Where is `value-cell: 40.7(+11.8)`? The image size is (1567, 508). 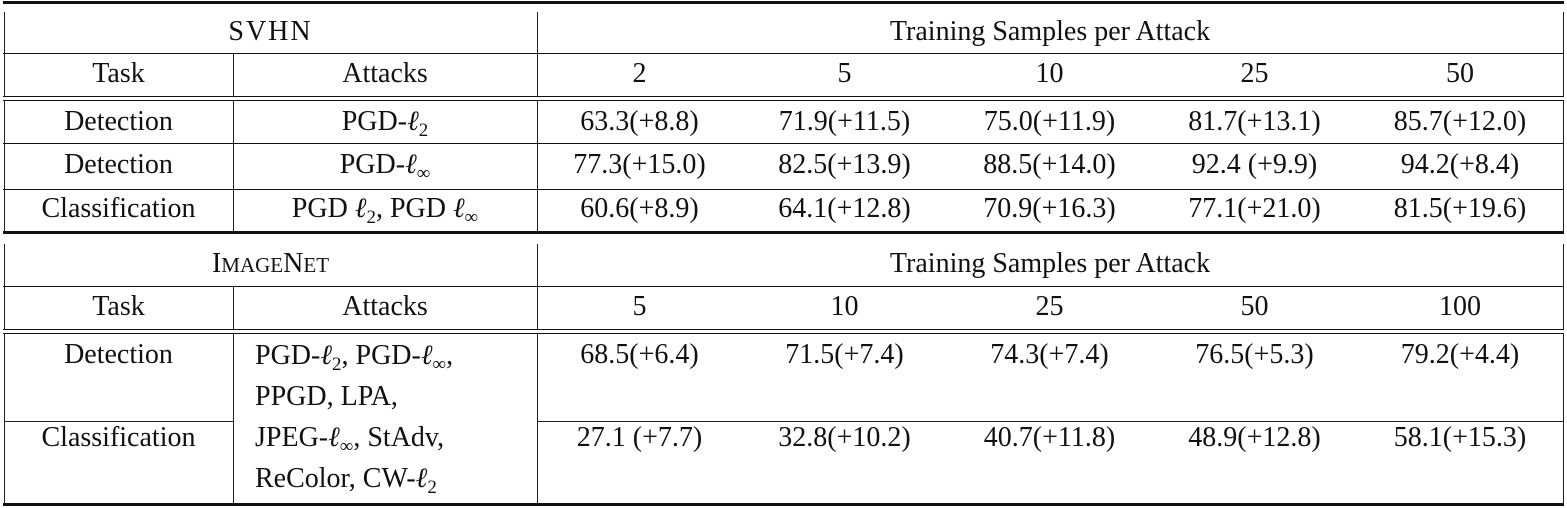
value-cell: 40.7(+11.8) is located at coordinates (1049, 437).